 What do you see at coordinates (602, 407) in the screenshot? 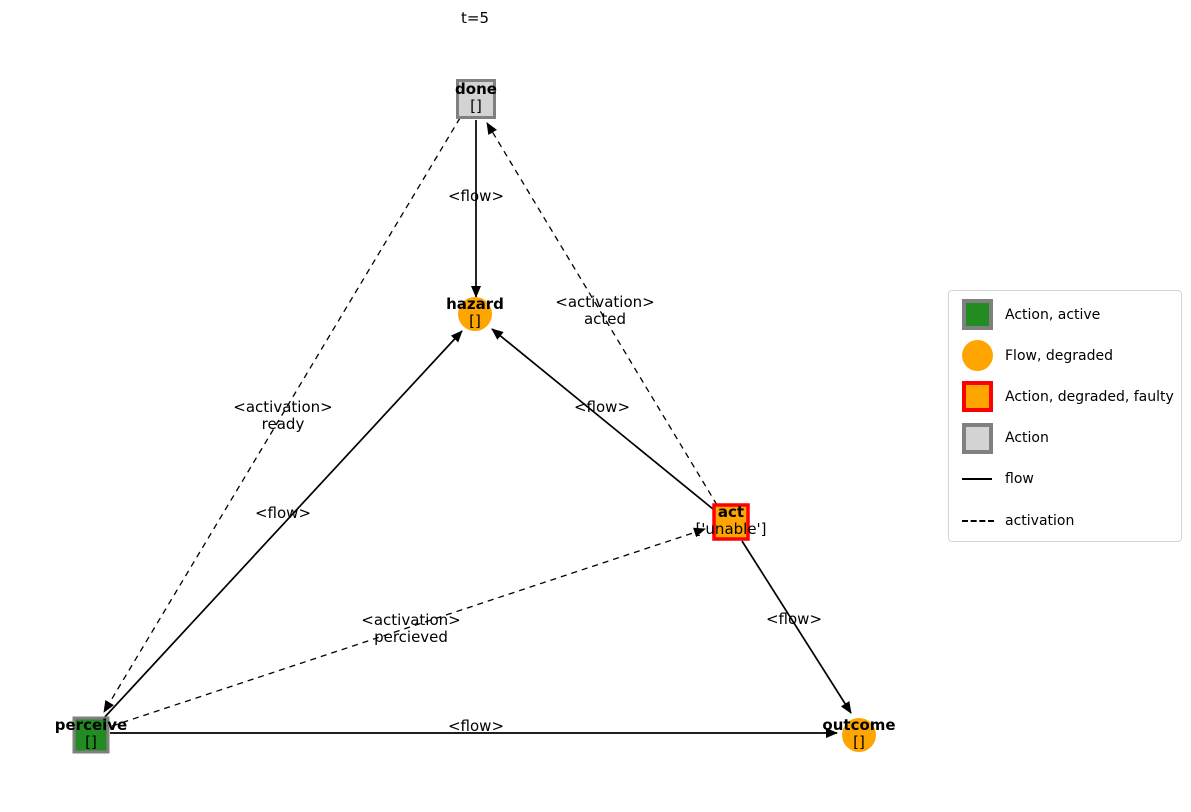
I see `edge-label-act-hazard: <flow>` at bounding box center [602, 407].